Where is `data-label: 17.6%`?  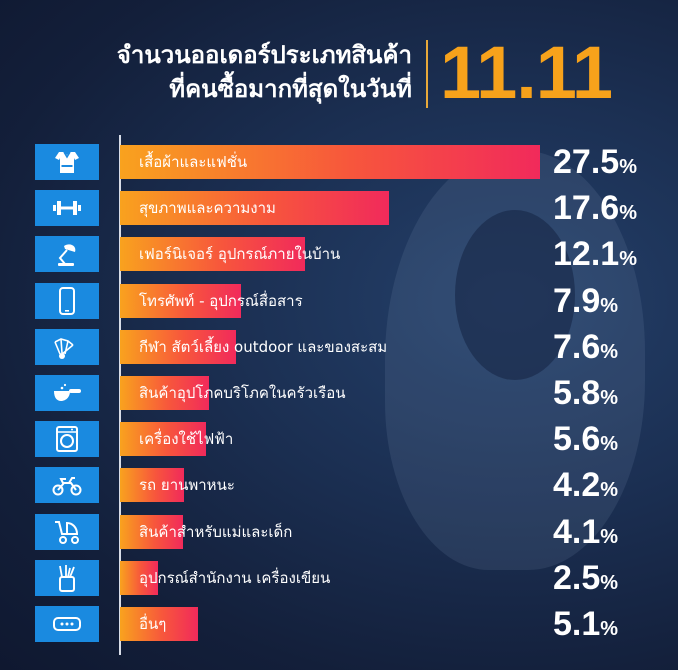 data-label: 17.6% is located at coordinates (595, 208).